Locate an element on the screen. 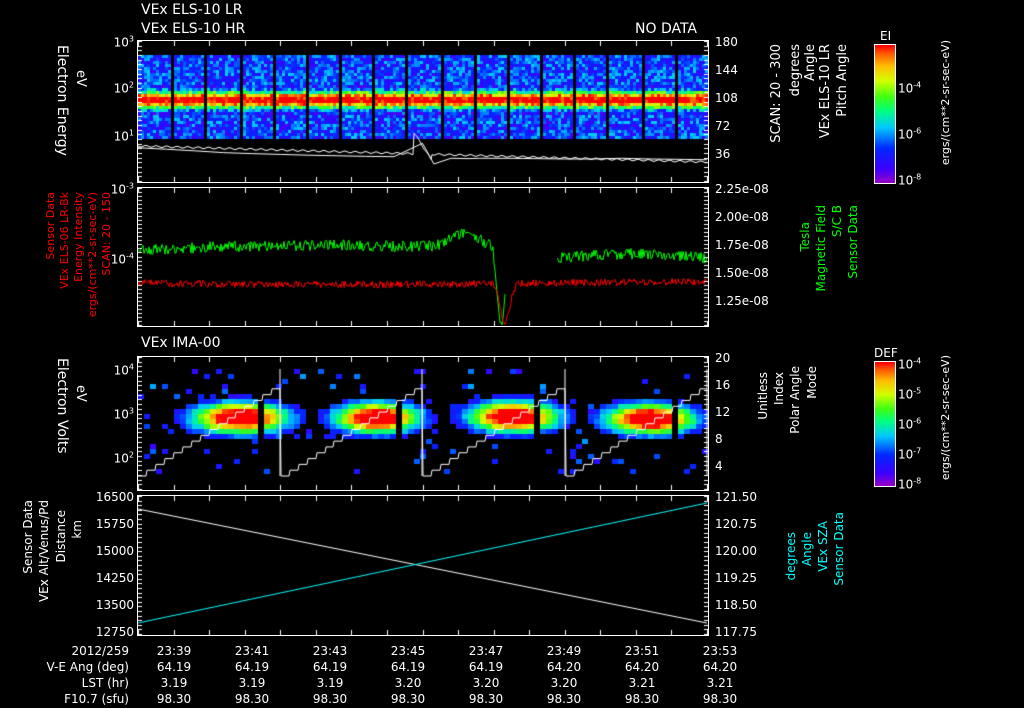 This screenshot has width=1024, height=708. panel1-right-label: SCAN: 20 - 300 is located at coordinates (776, 93).